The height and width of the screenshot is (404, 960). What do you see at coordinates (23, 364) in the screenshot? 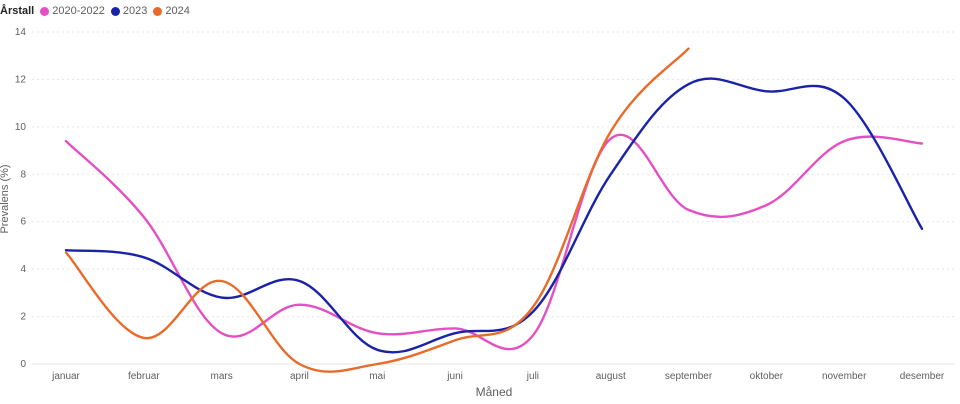
I see `y-tick-label: 0` at bounding box center [23, 364].